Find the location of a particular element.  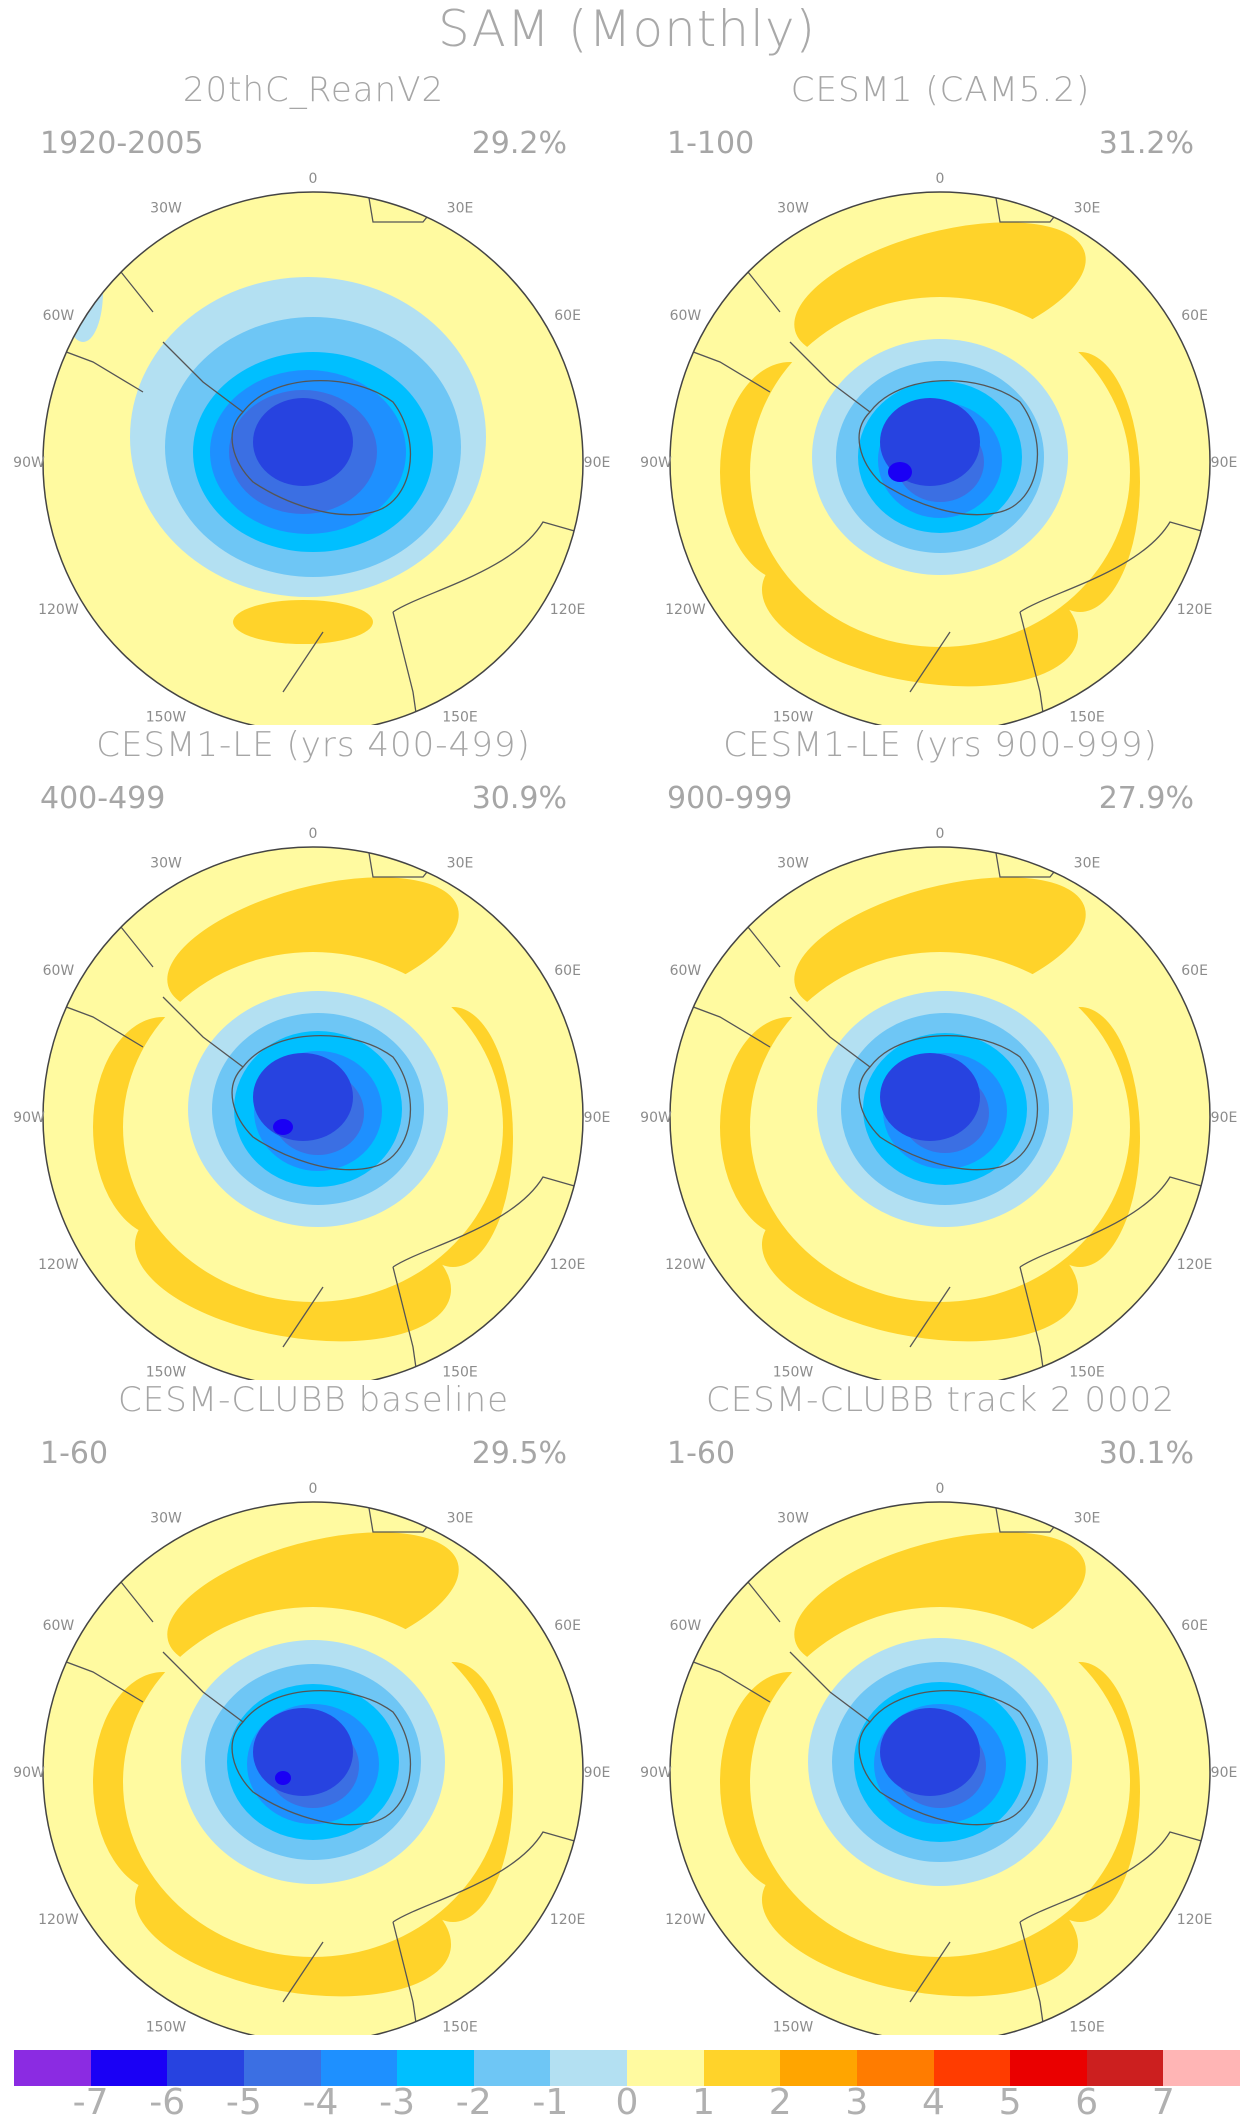

panel-title: CESM1 (CAM5.2) is located at coordinates (940, 90).